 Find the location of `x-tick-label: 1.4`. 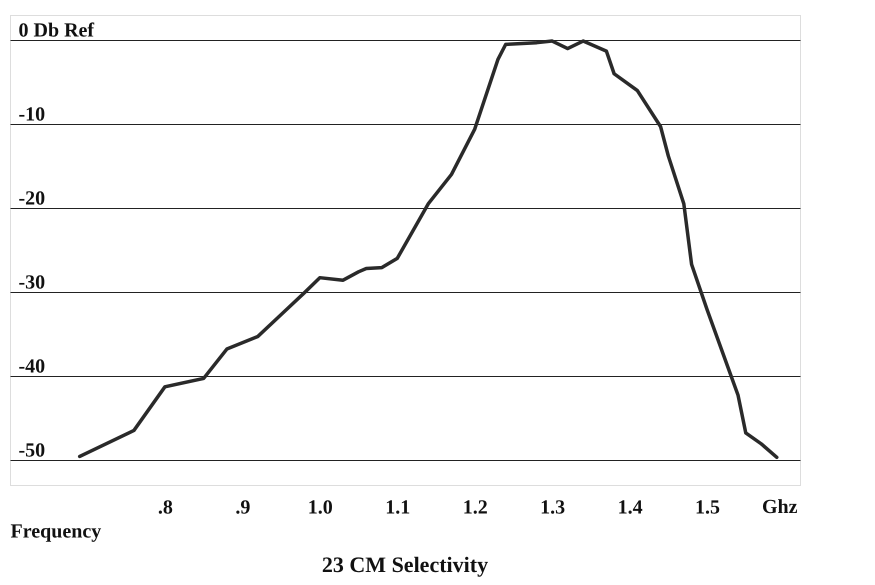

x-tick-label: 1.4 is located at coordinates (630, 507).